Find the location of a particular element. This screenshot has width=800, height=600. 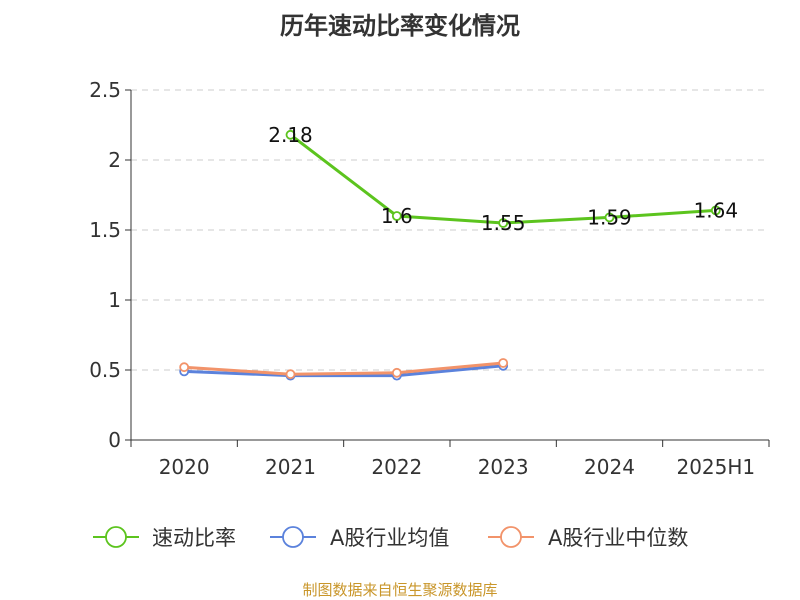

x-tick-label: 2021 is located at coordinates (290, 467).